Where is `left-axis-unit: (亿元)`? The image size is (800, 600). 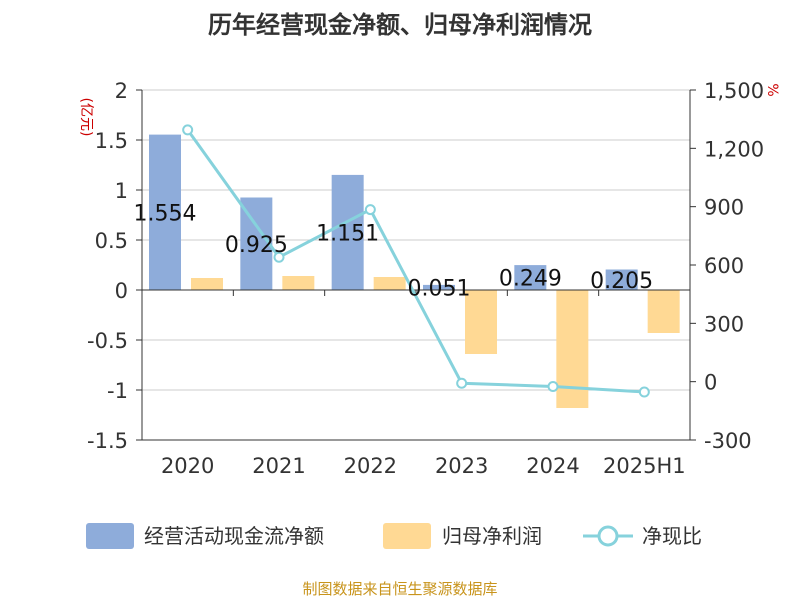 left-axis-unit: (亿元) is located at coordinates (86, 117).